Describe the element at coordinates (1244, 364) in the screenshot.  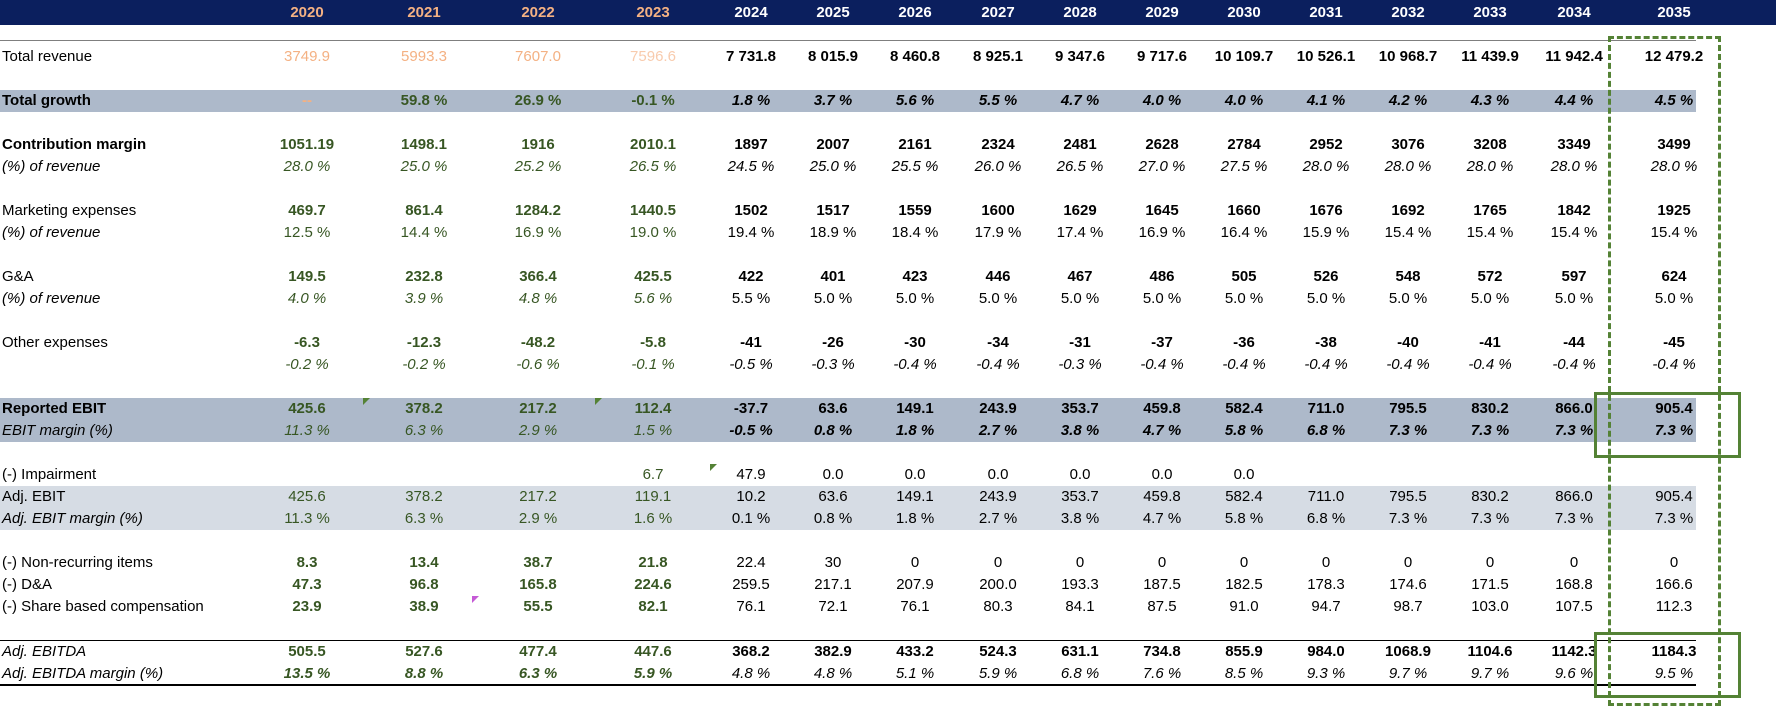
I see `cell-other-pct-2030: -0.4 %` at that location.